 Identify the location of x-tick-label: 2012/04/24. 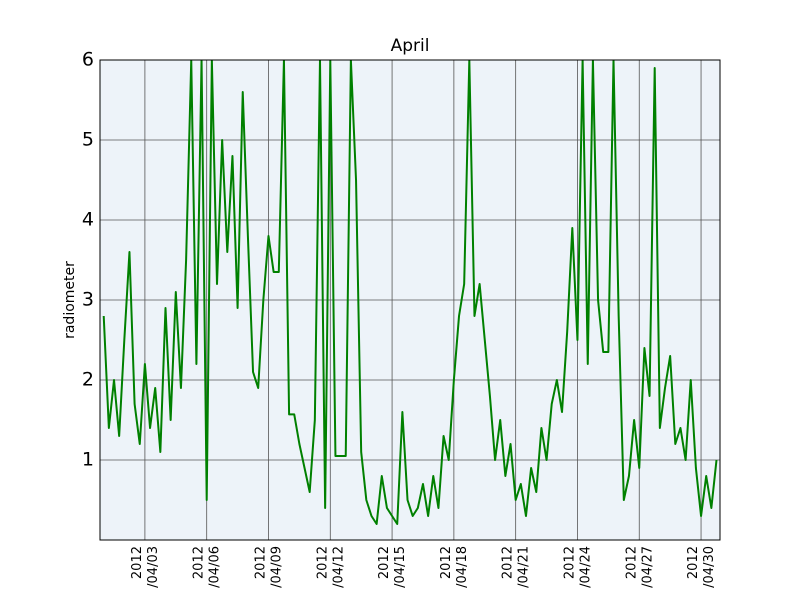
(577, 567).